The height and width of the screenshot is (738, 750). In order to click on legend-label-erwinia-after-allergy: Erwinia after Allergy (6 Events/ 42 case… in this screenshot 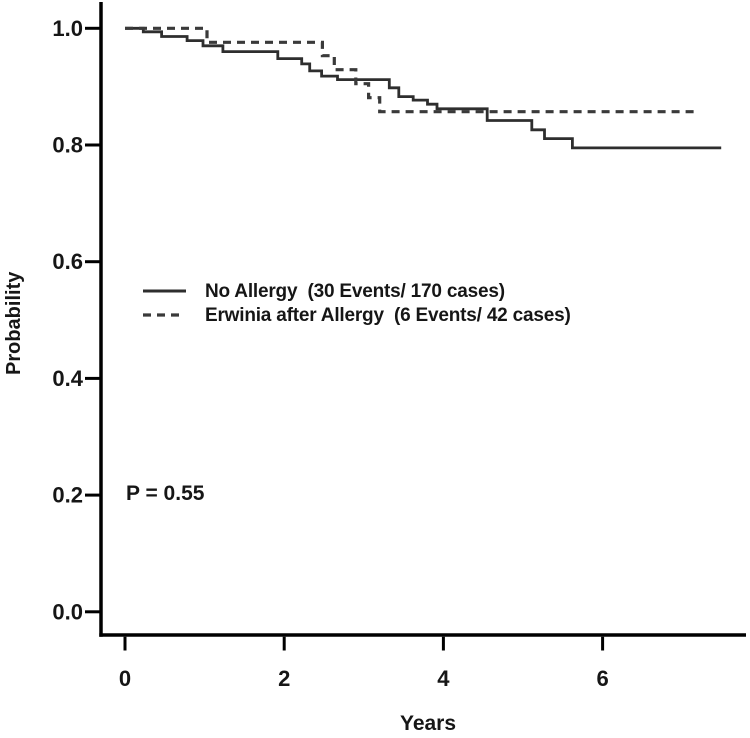, I will do `click(388, 315)`.